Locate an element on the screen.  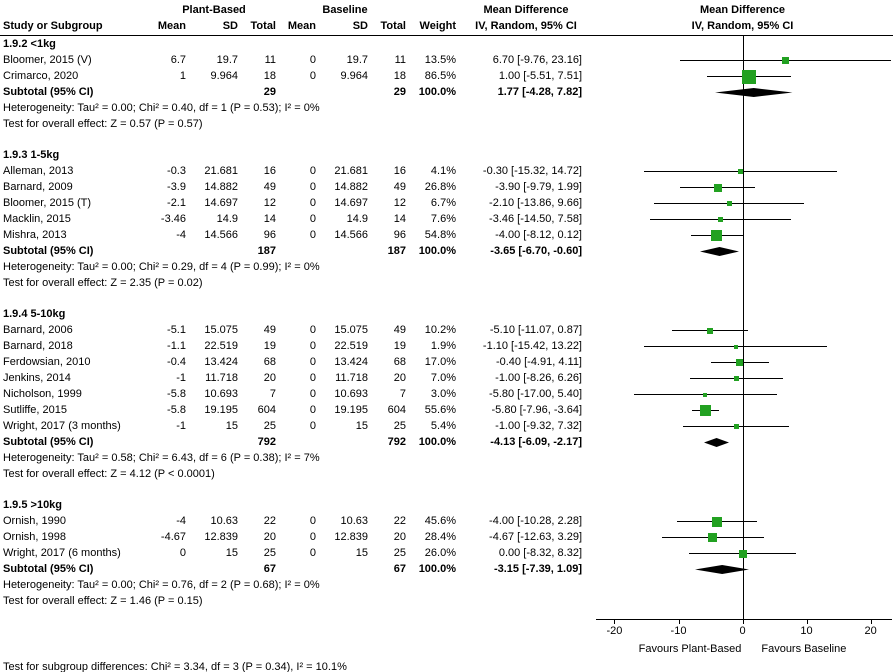
total-value: 96 is located at coordinates (269, 235).